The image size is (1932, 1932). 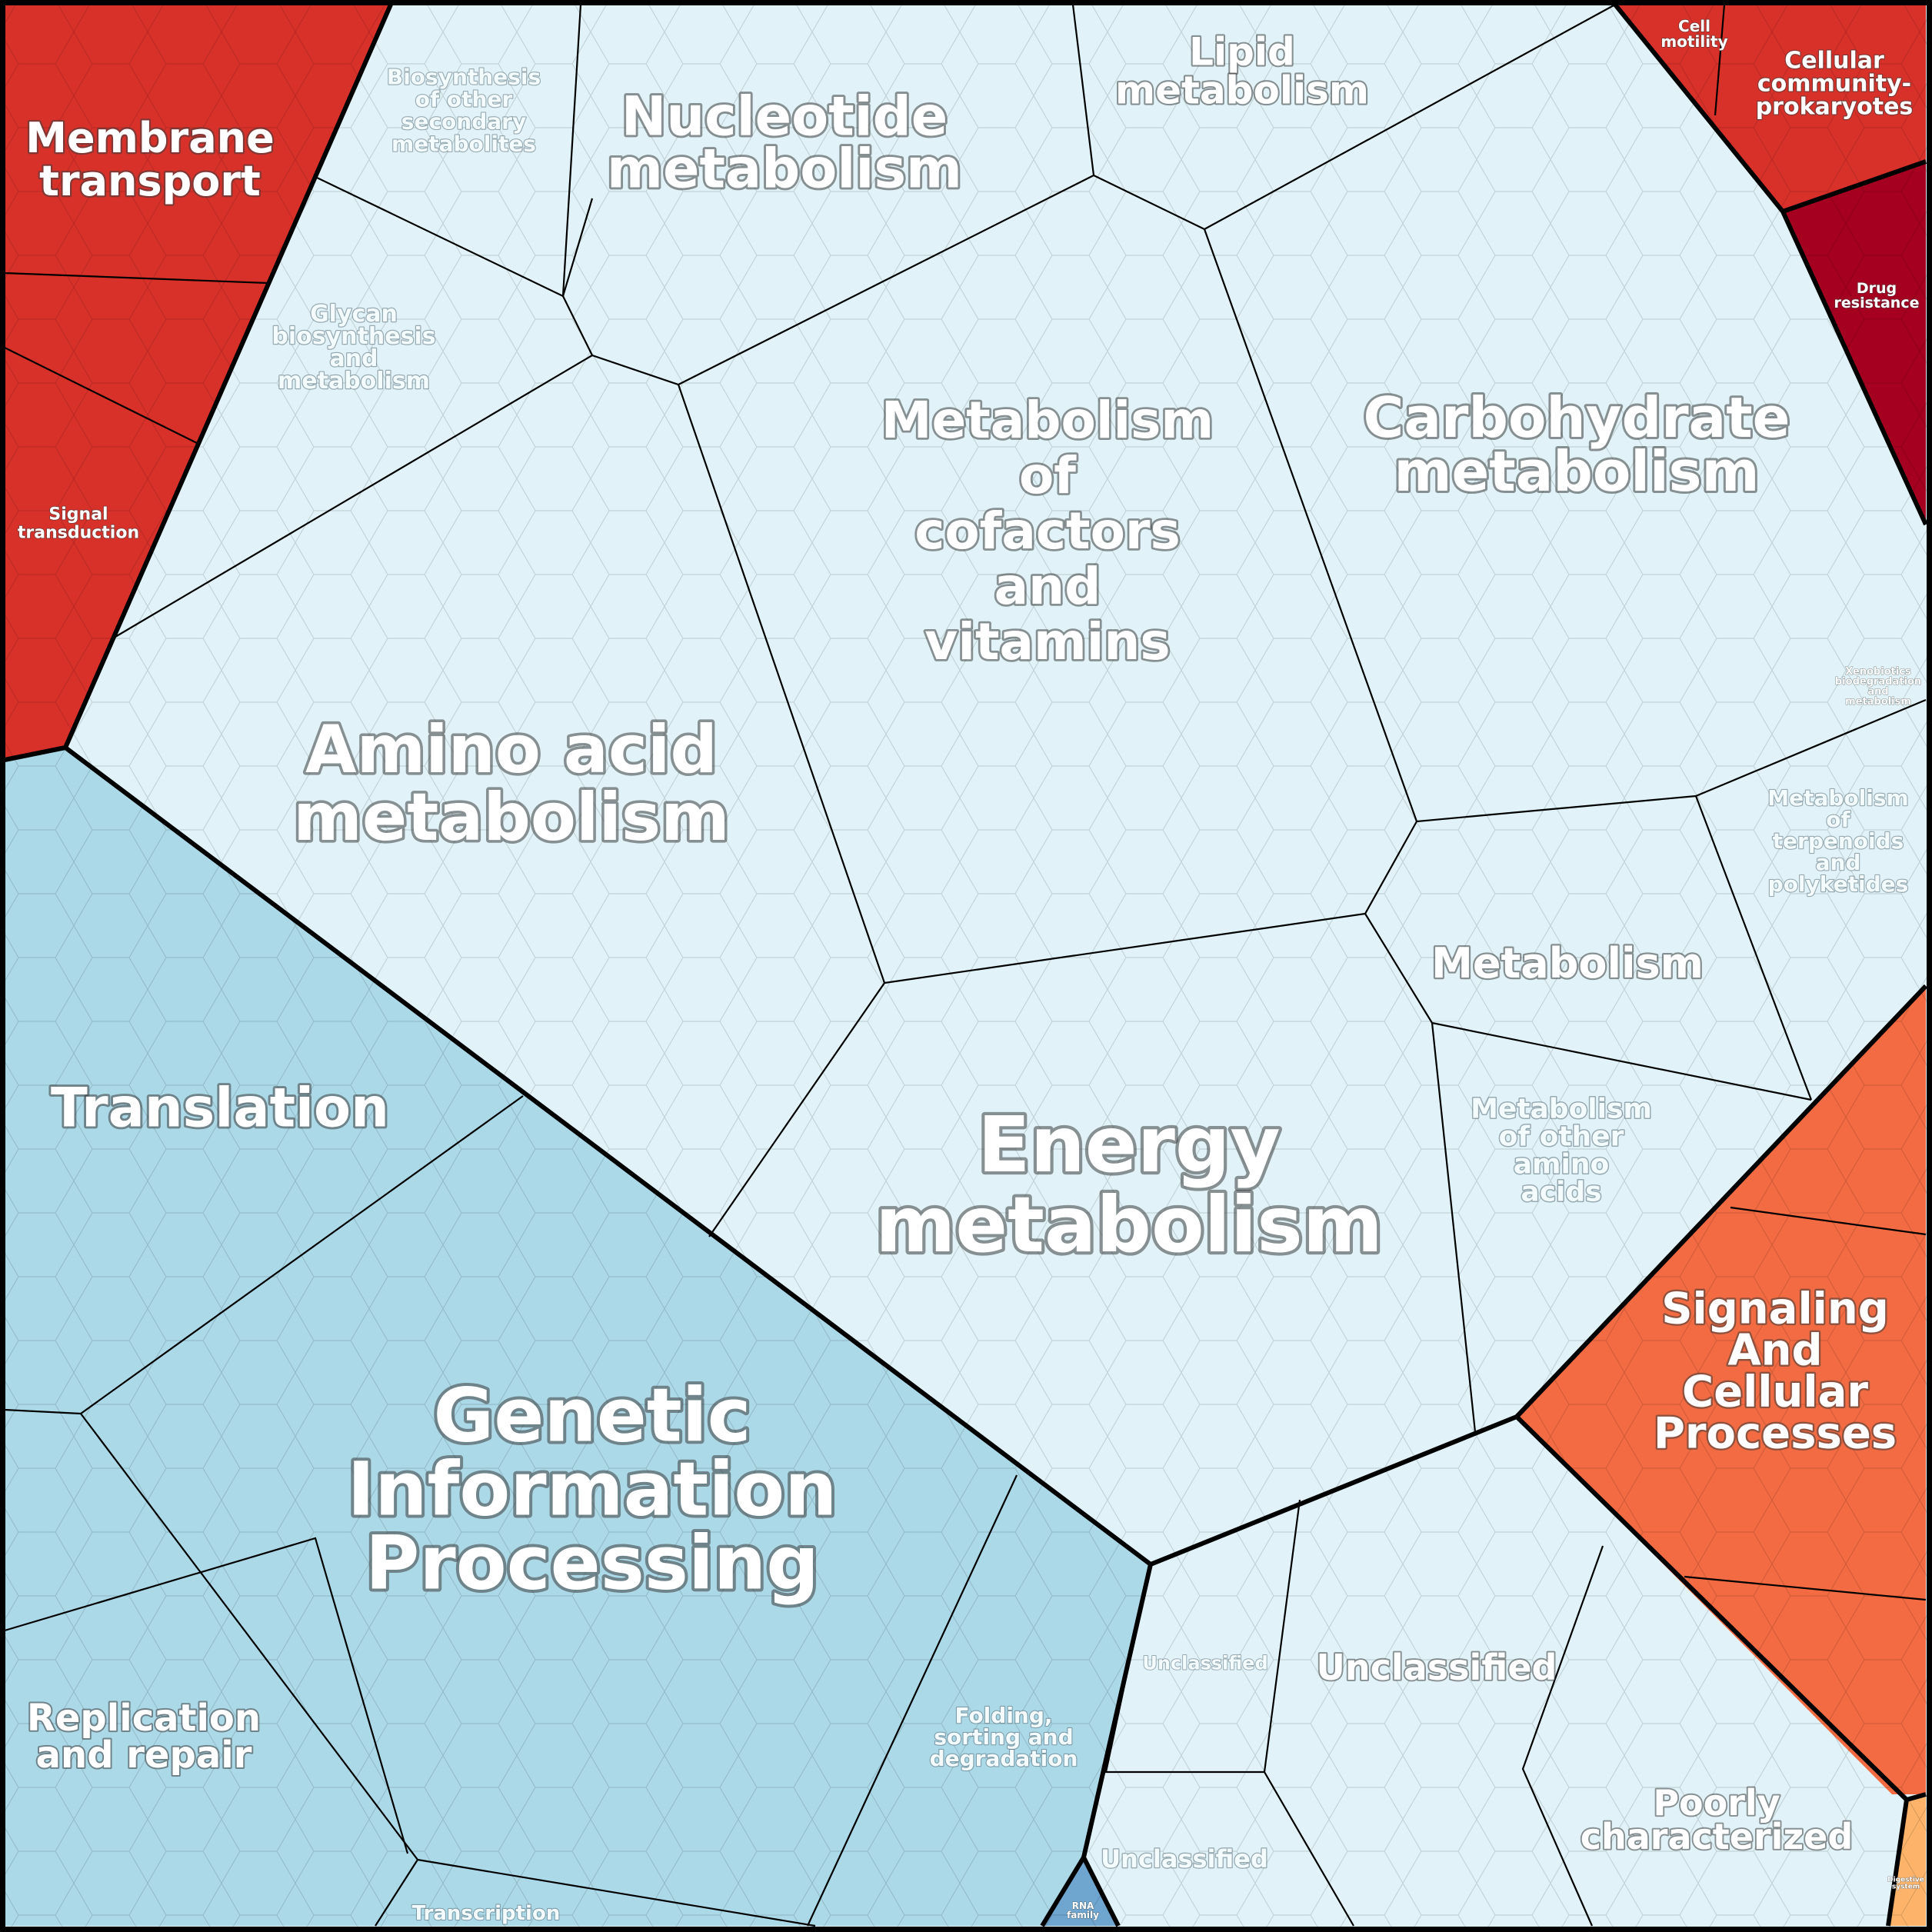 What do you see at coordinates (1878, 672) in the screenshot?
I see `label-line: Xenobiotics` at bounding box center [1878, 672].